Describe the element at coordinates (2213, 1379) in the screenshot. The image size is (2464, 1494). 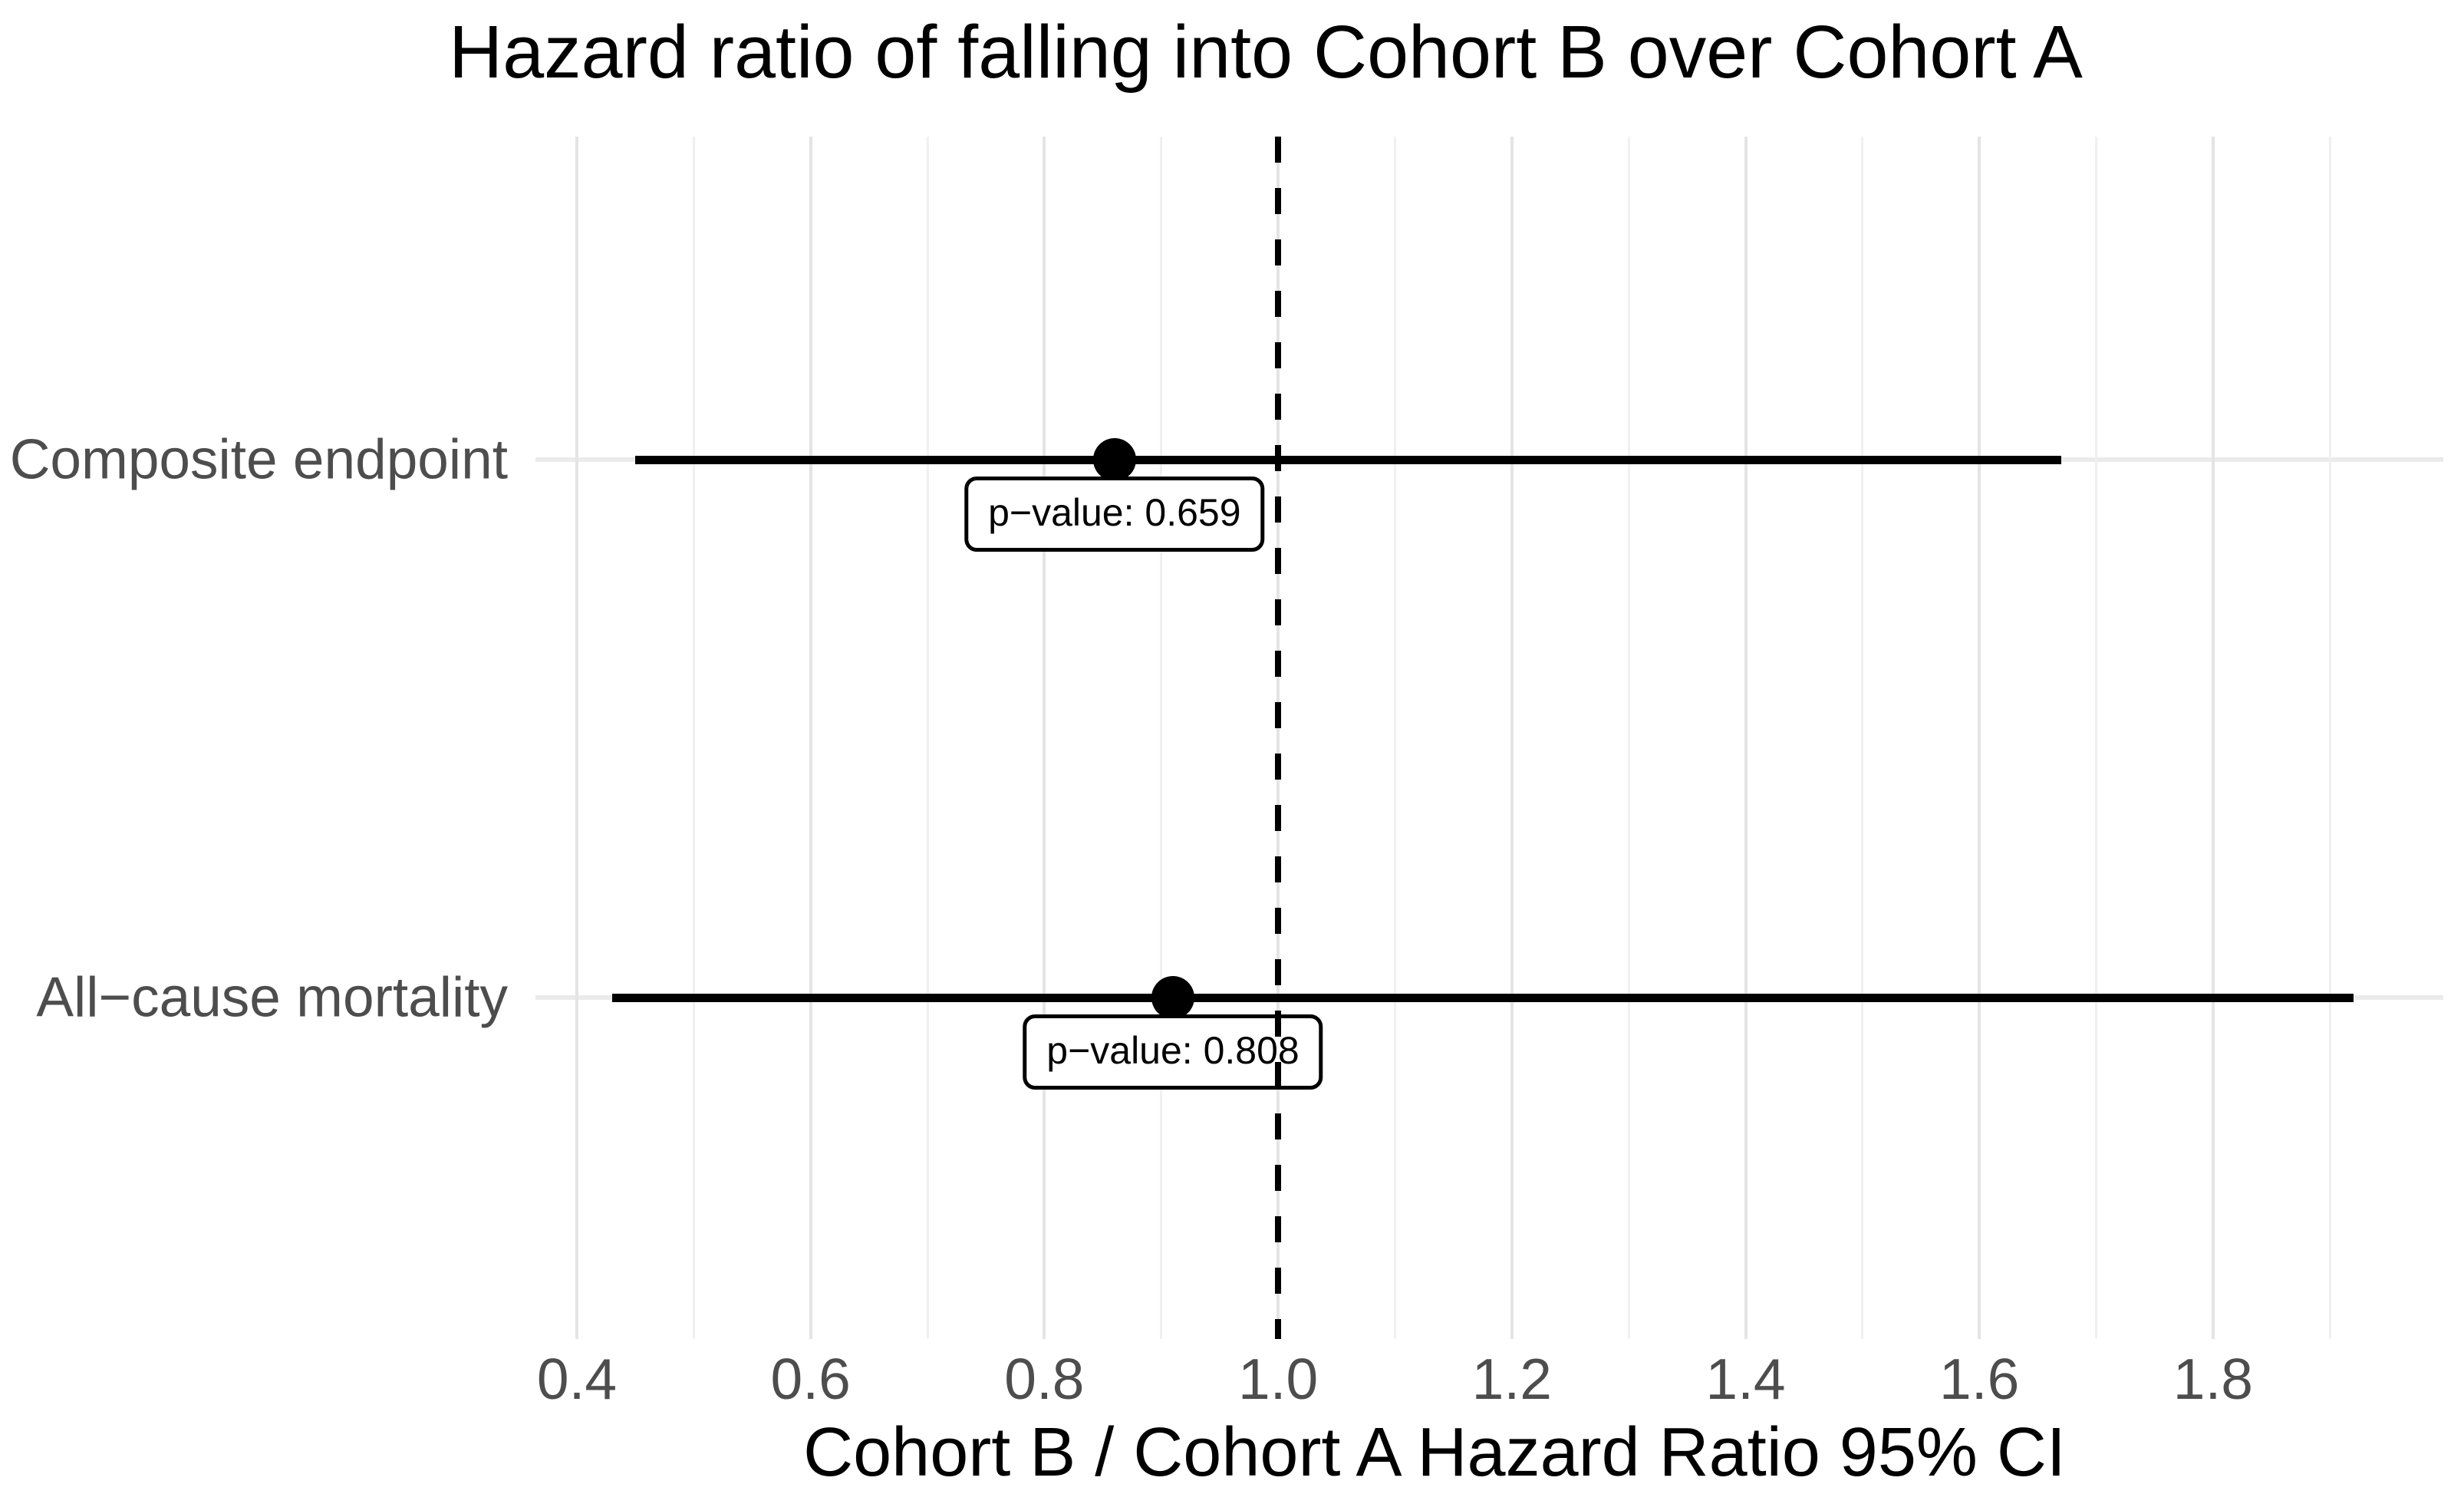
I see `x-tick-label: 1.8` at that location.